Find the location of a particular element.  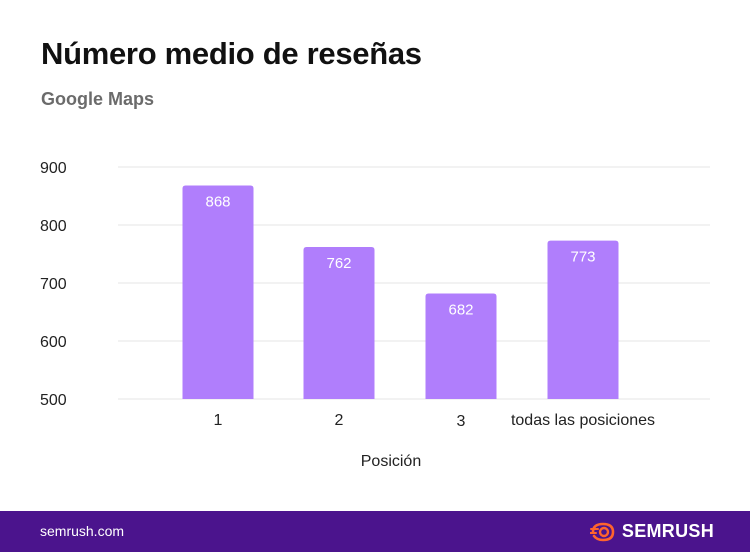

y-tick-label: 900 is located at coordinates (53, 168).